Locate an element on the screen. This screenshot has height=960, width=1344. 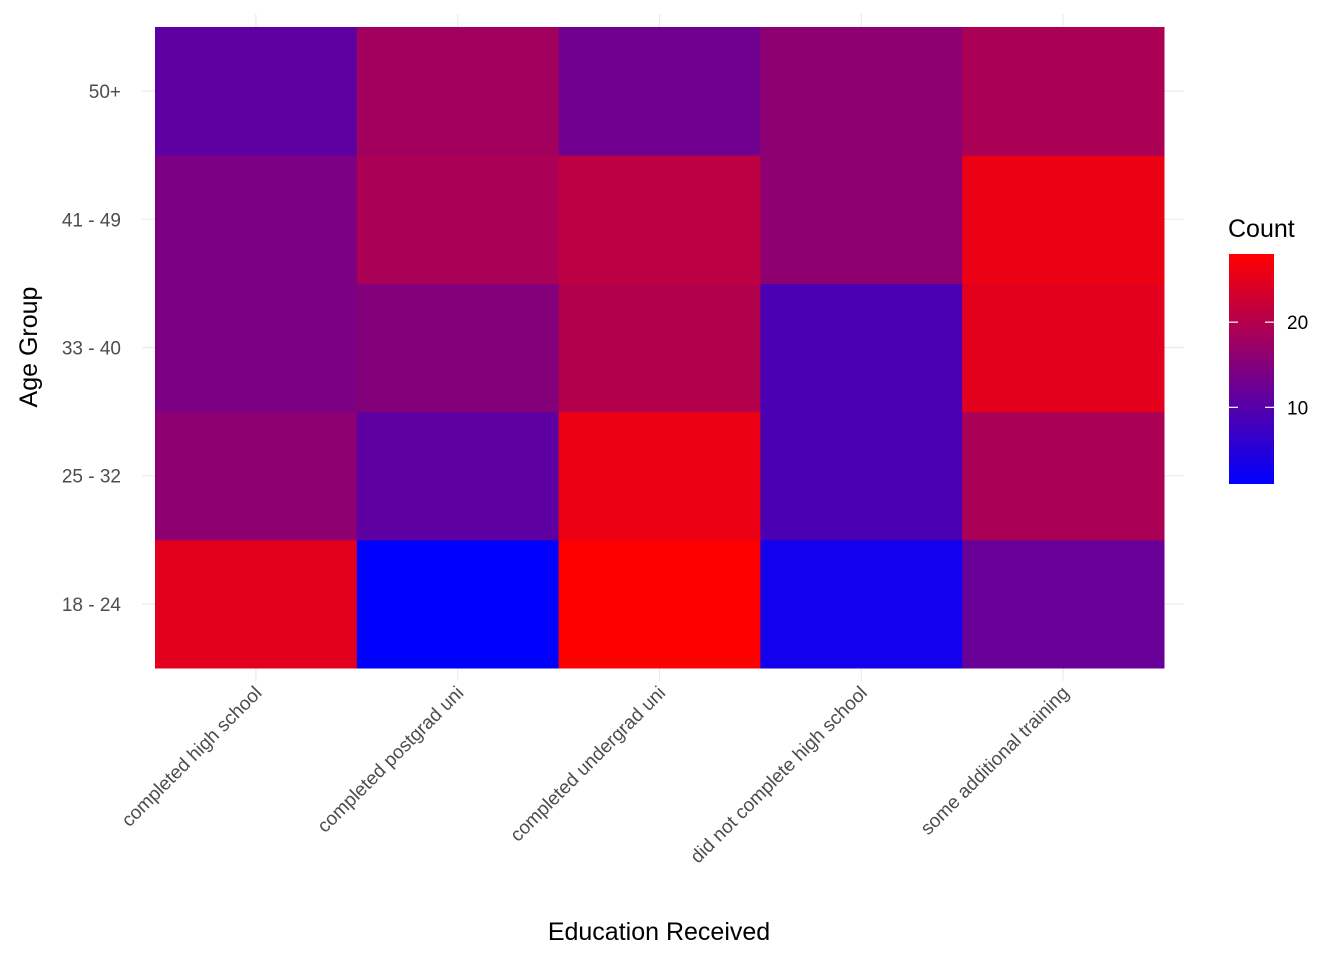
x-axis-title: Education Received is located at coordinates (659, 932).